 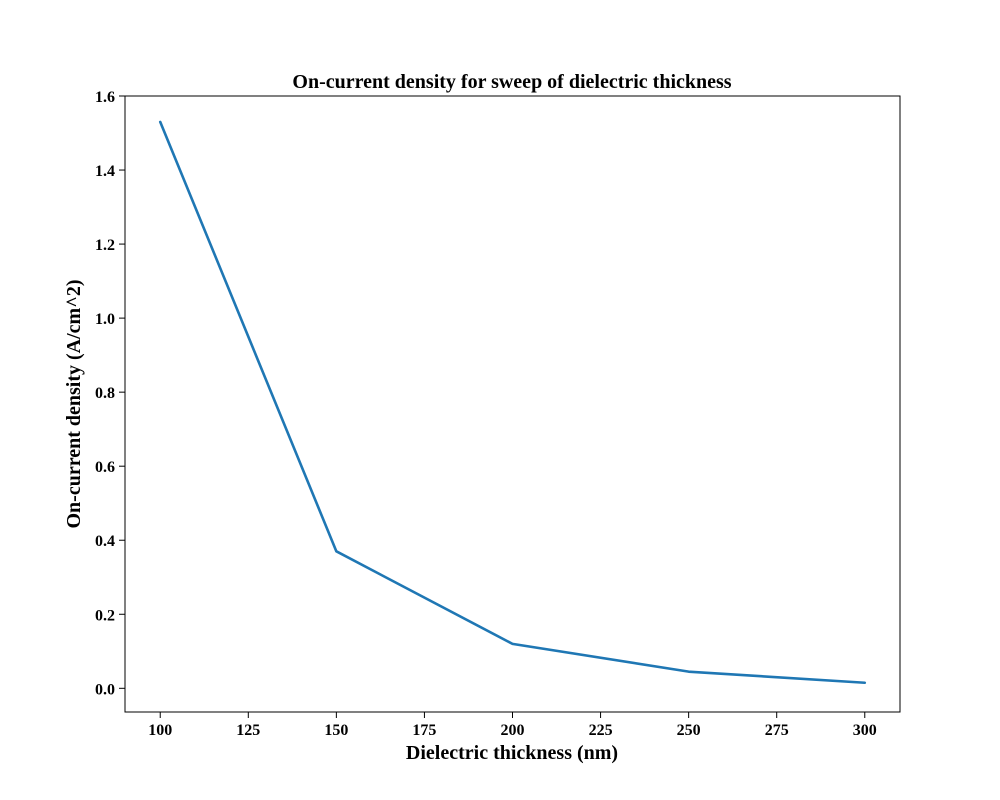 What do you see at coordinates (105, 319) in the screenshot?
I see `y-tick-label: 1.0` at bounding box center [105, 319].